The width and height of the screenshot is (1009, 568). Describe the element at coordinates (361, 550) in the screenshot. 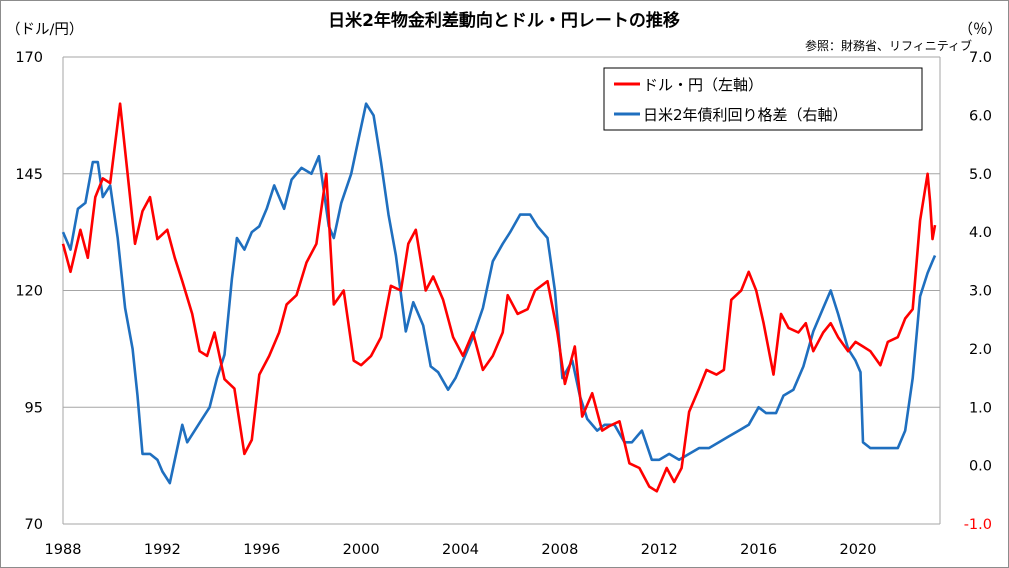

I see `x-tick-label: 2000` at that location.